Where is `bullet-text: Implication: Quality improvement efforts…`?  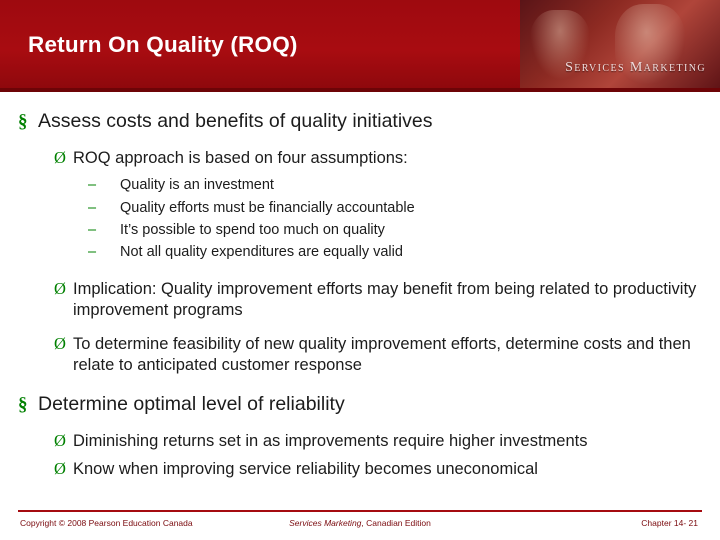
bullet-text: Implication: Quality improvement efforts… is located at coordinates (385, 299).